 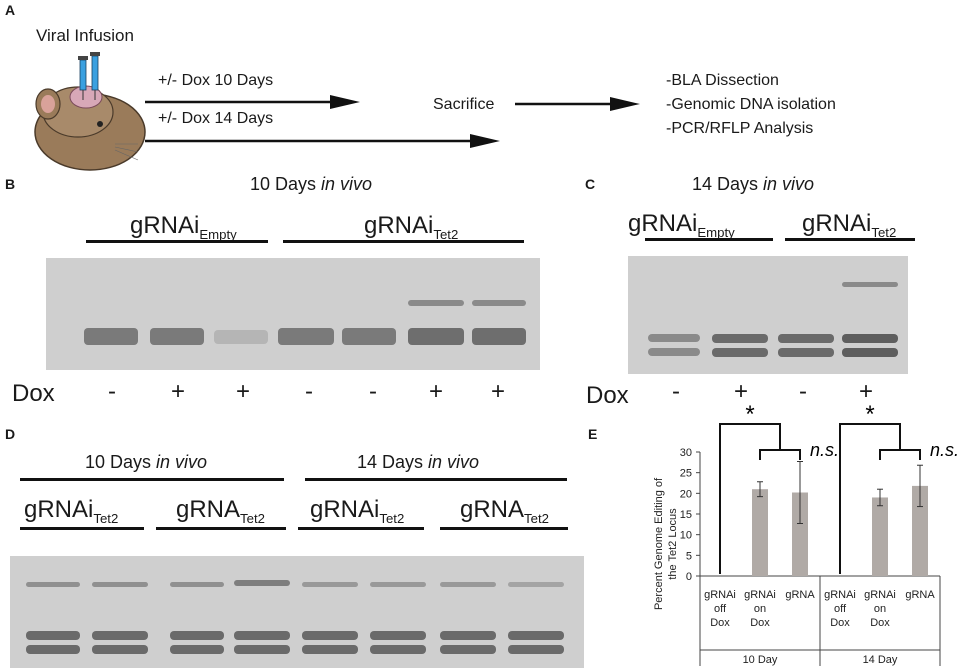 I want to click on y-tick-label: 30, so click(x=686, y=453).